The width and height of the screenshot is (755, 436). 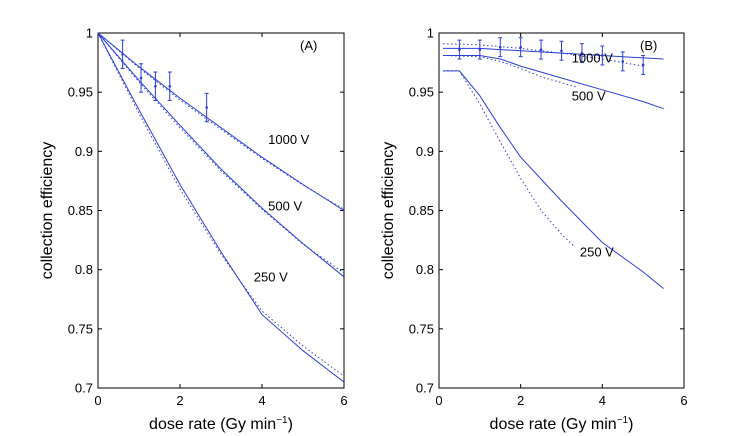 I want to click on panel-label: (A), so click(x=308, y=45).